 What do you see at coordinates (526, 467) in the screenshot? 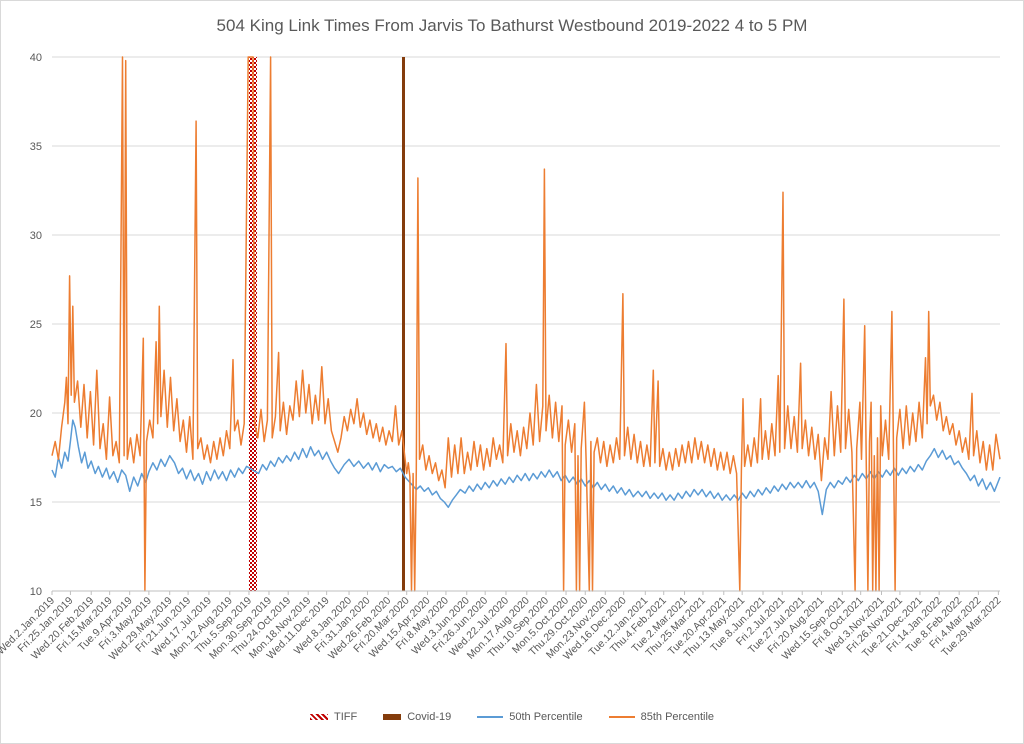
I see `series-line-50th-percentile` at bounding box center [526, 467].